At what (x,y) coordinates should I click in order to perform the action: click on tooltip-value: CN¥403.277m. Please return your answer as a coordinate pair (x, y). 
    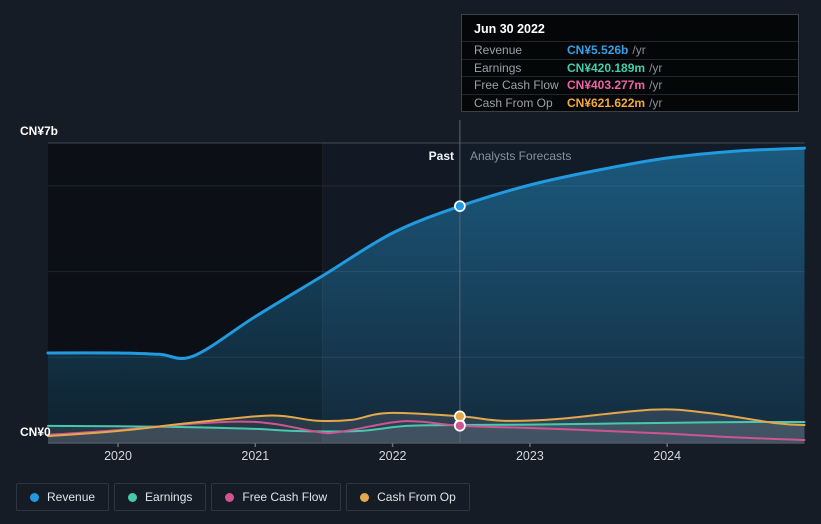
    Looking at the image, I should click on (606, 85).